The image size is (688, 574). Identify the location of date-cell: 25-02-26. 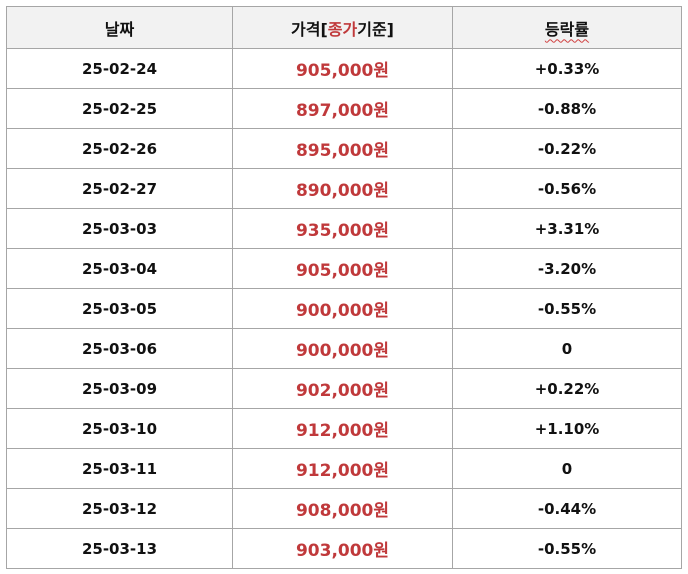
(119, 148).